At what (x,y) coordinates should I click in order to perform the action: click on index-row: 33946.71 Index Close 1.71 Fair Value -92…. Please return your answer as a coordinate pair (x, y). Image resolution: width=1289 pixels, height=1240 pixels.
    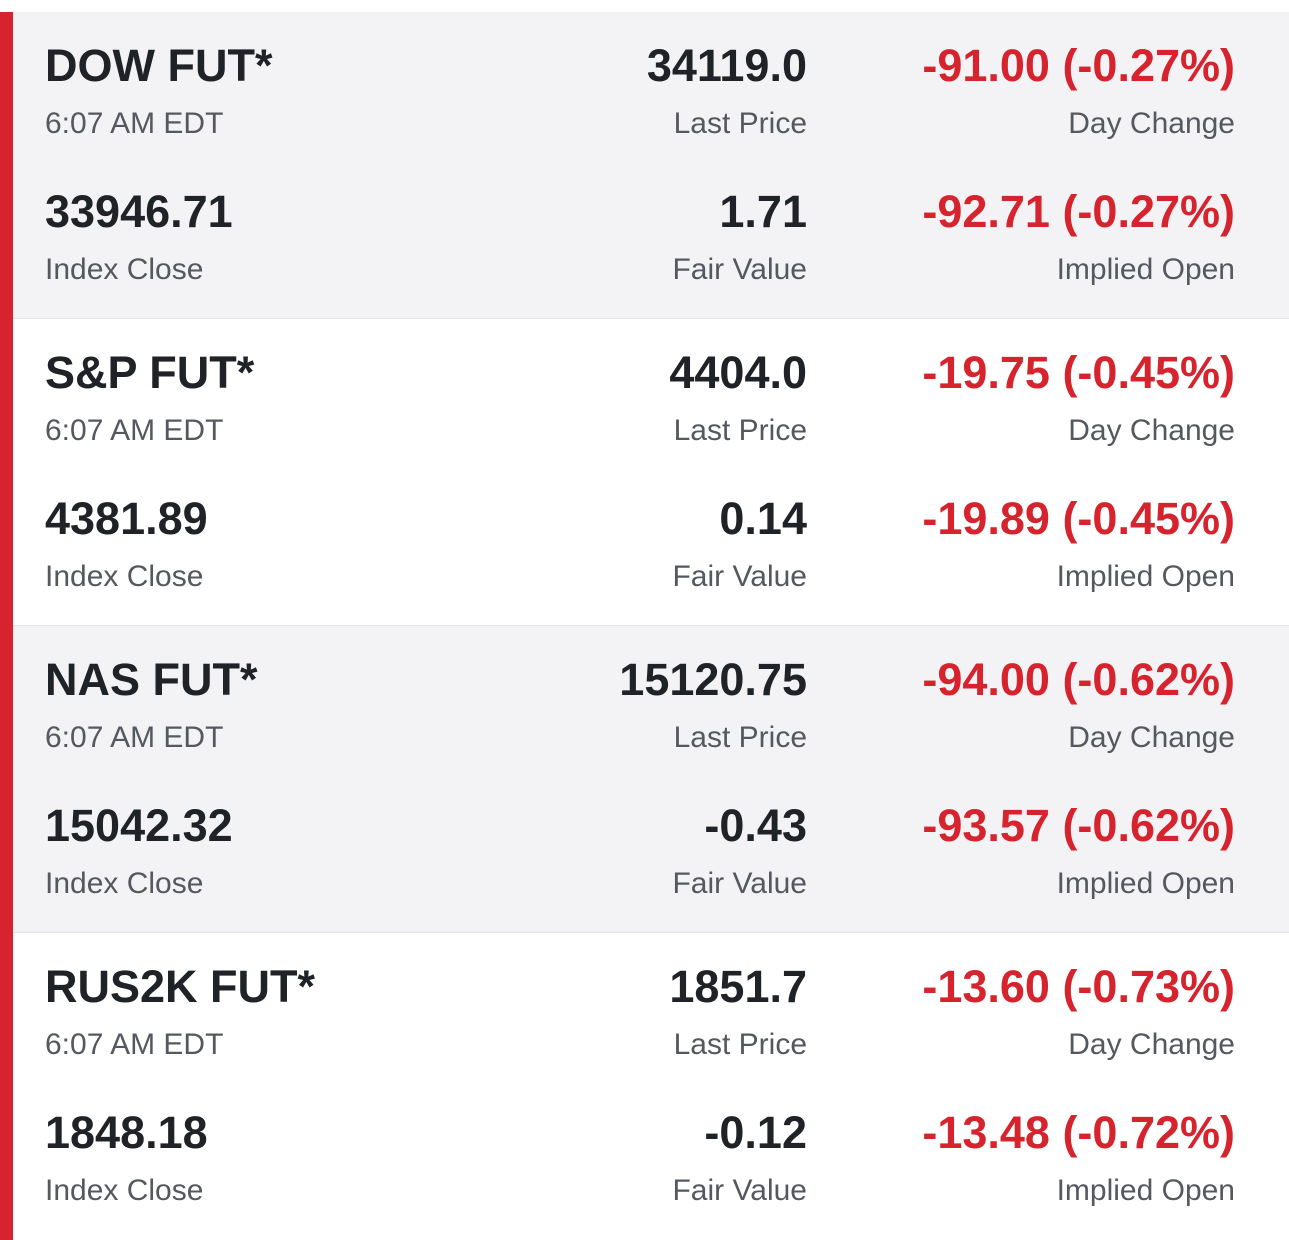
    Looking at the image, I should click on (640, 241).